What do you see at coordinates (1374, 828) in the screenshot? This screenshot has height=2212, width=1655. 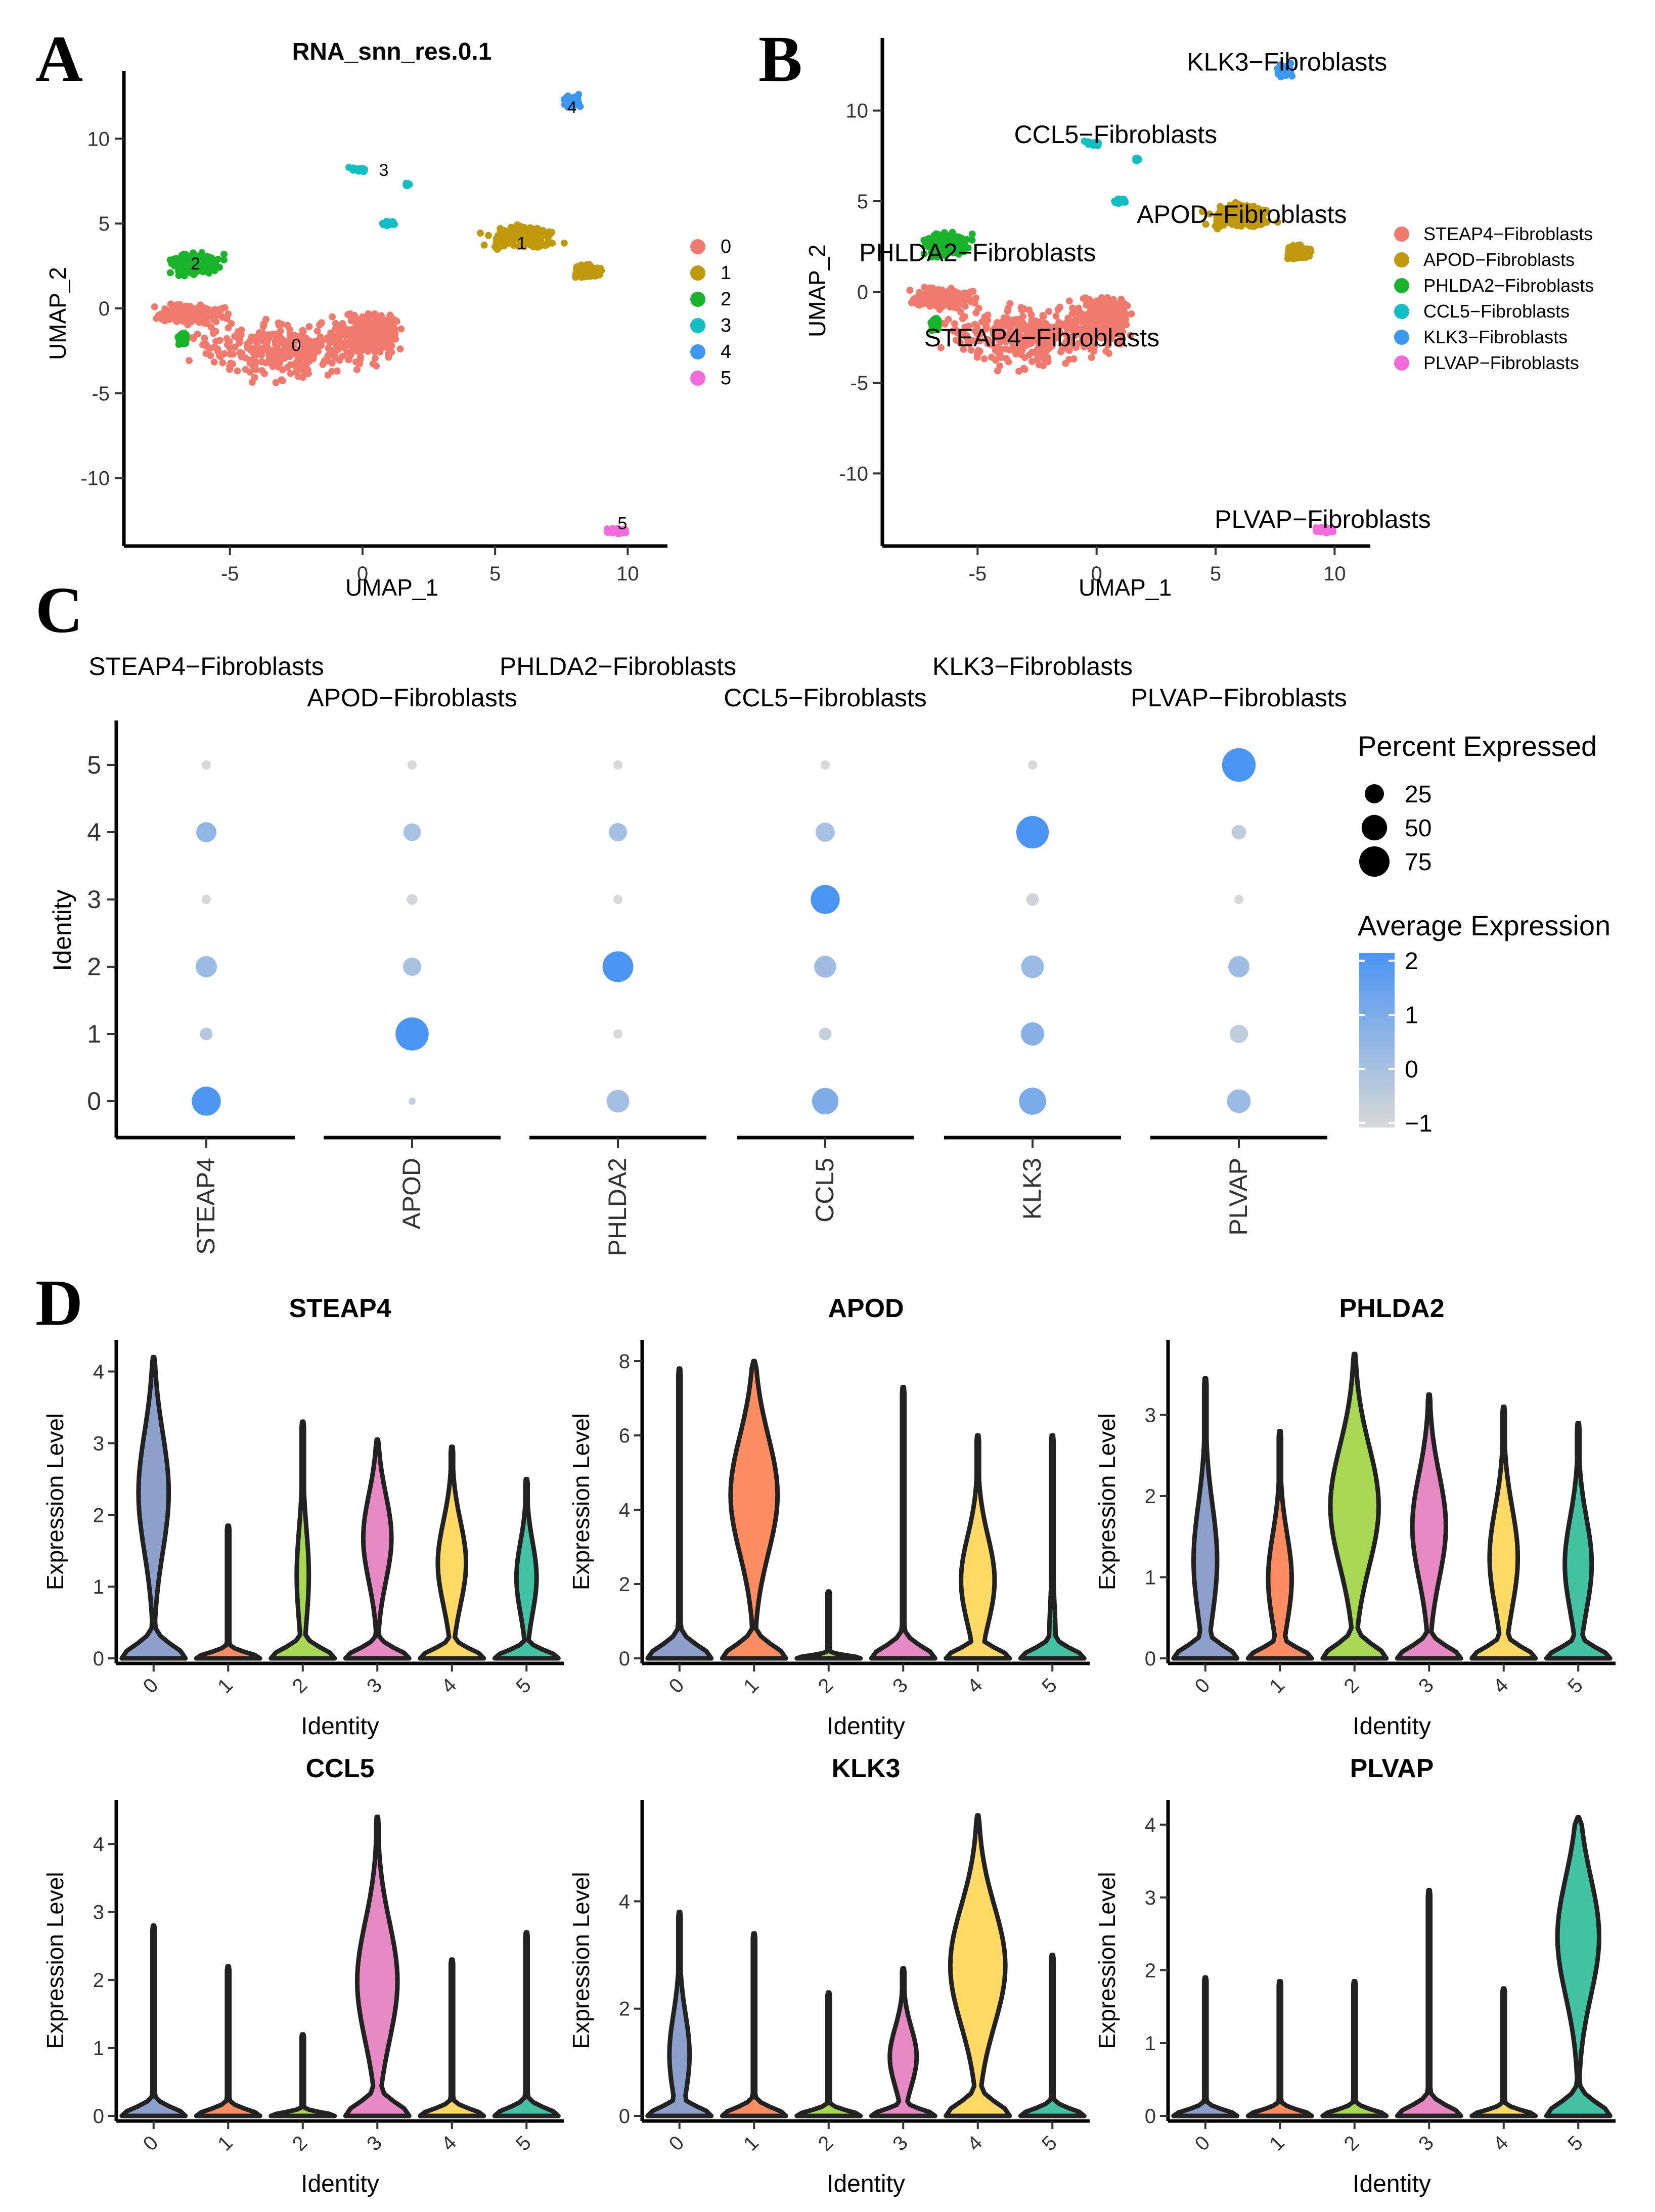 I see `size-legend-dot` at bounding box center [1374, 828].